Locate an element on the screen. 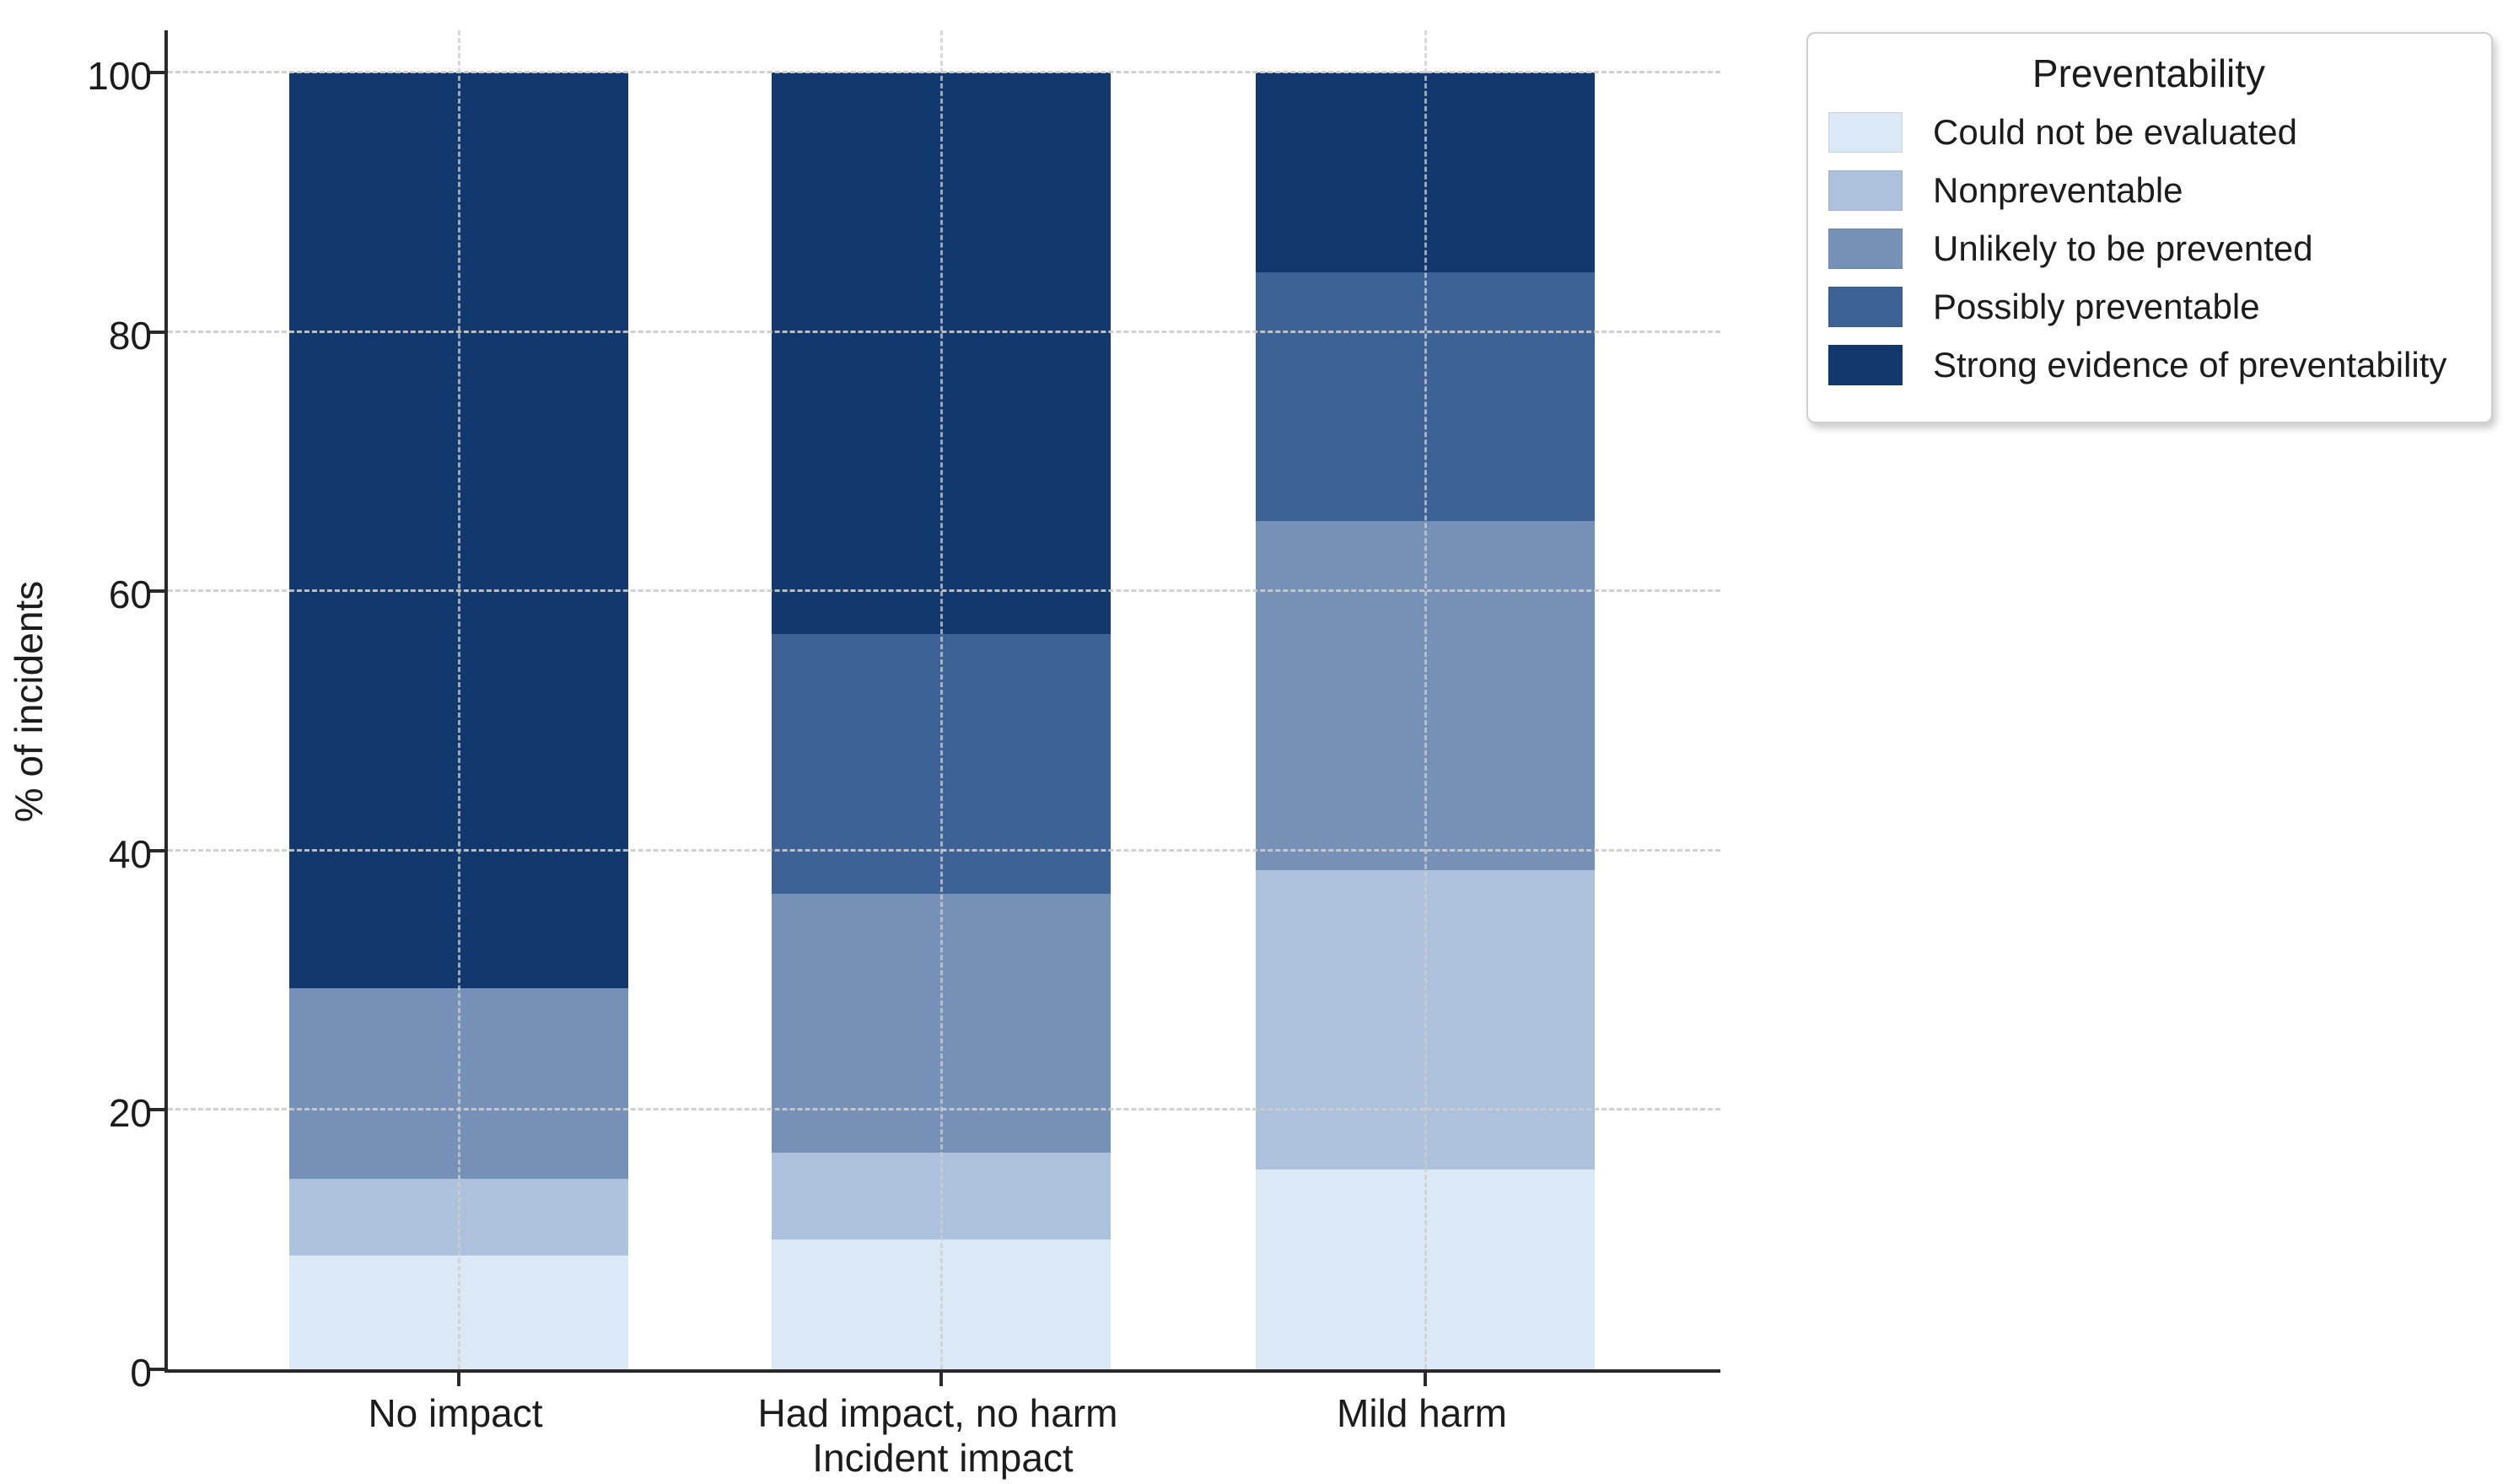  y-tick-label: 20 is located at coordinates (130, 1113).